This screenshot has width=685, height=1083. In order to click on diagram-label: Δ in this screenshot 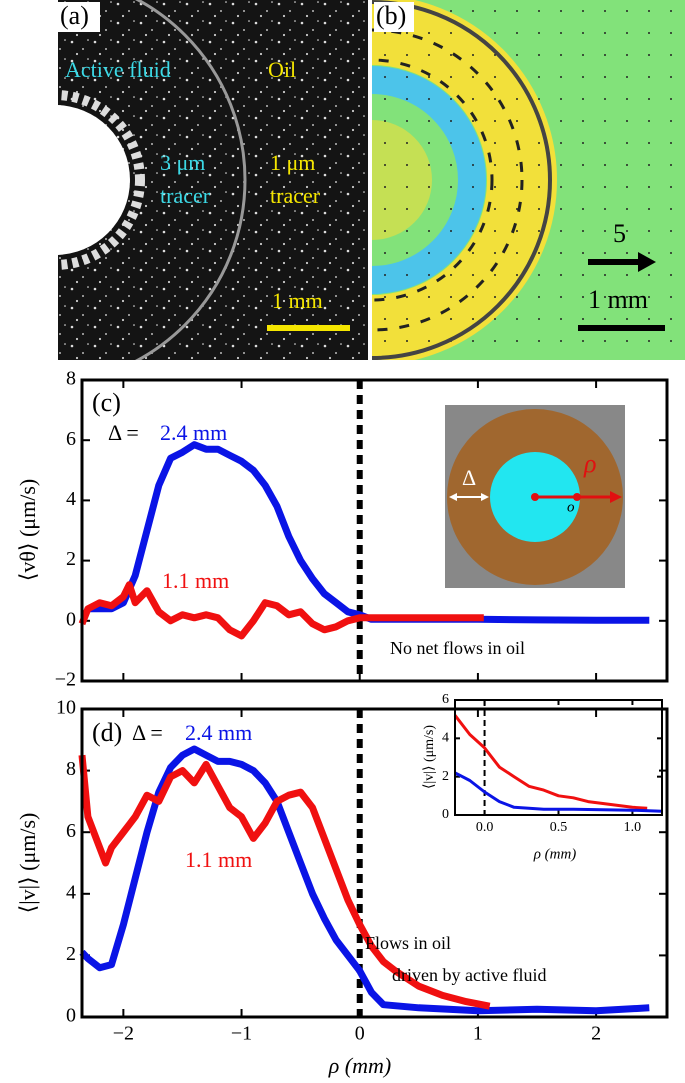, I will do `click(469, 477)`.